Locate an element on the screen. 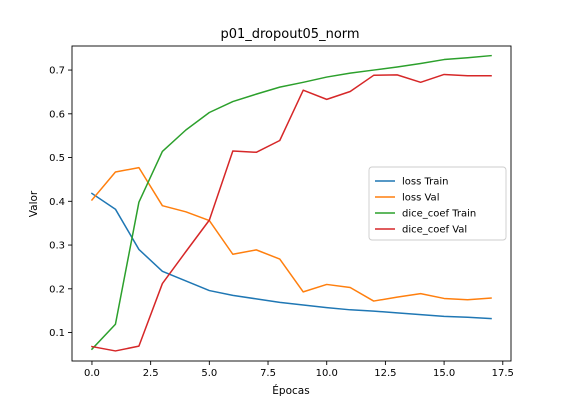 This screenshot has height=405, width=567. y-tick-label: 0.7 is located at coordinates (57, 71).